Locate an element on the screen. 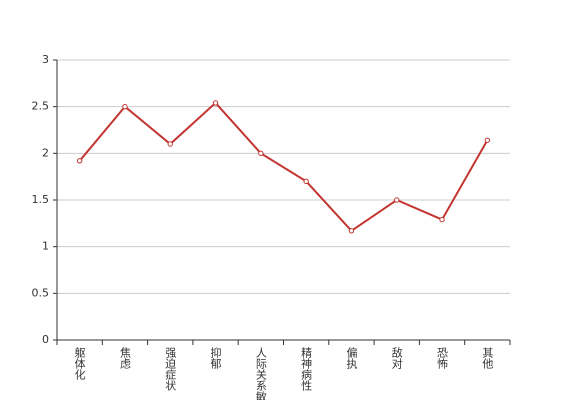 The image size is (567, 400). x-tick-label: 其他 is located at coordinates (487, 358).